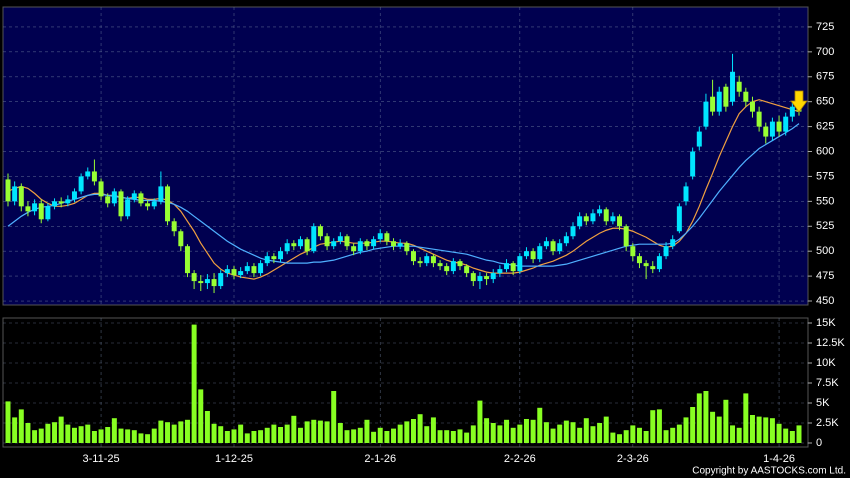 This screenshot has height=478, width=850. Describe the element at coordinates (769, 471) in the screenshot. I see `copyright: Copyright by AASTOCKS.com Ltd.` at that location.